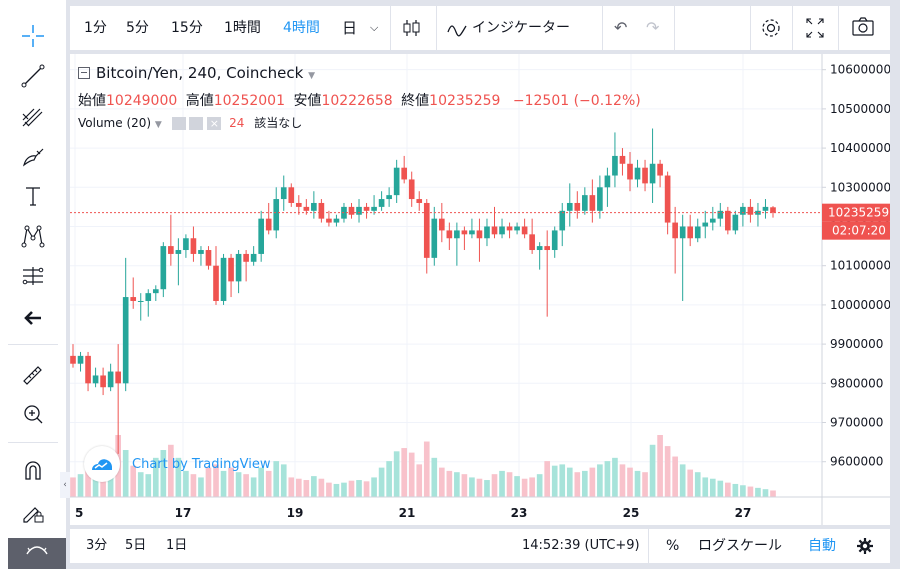 The height and width of the screenshot is (569, 900). Describe the element at coordinates (137, 28) in the screenshot. I see `interval-5m: 5分` at that location.